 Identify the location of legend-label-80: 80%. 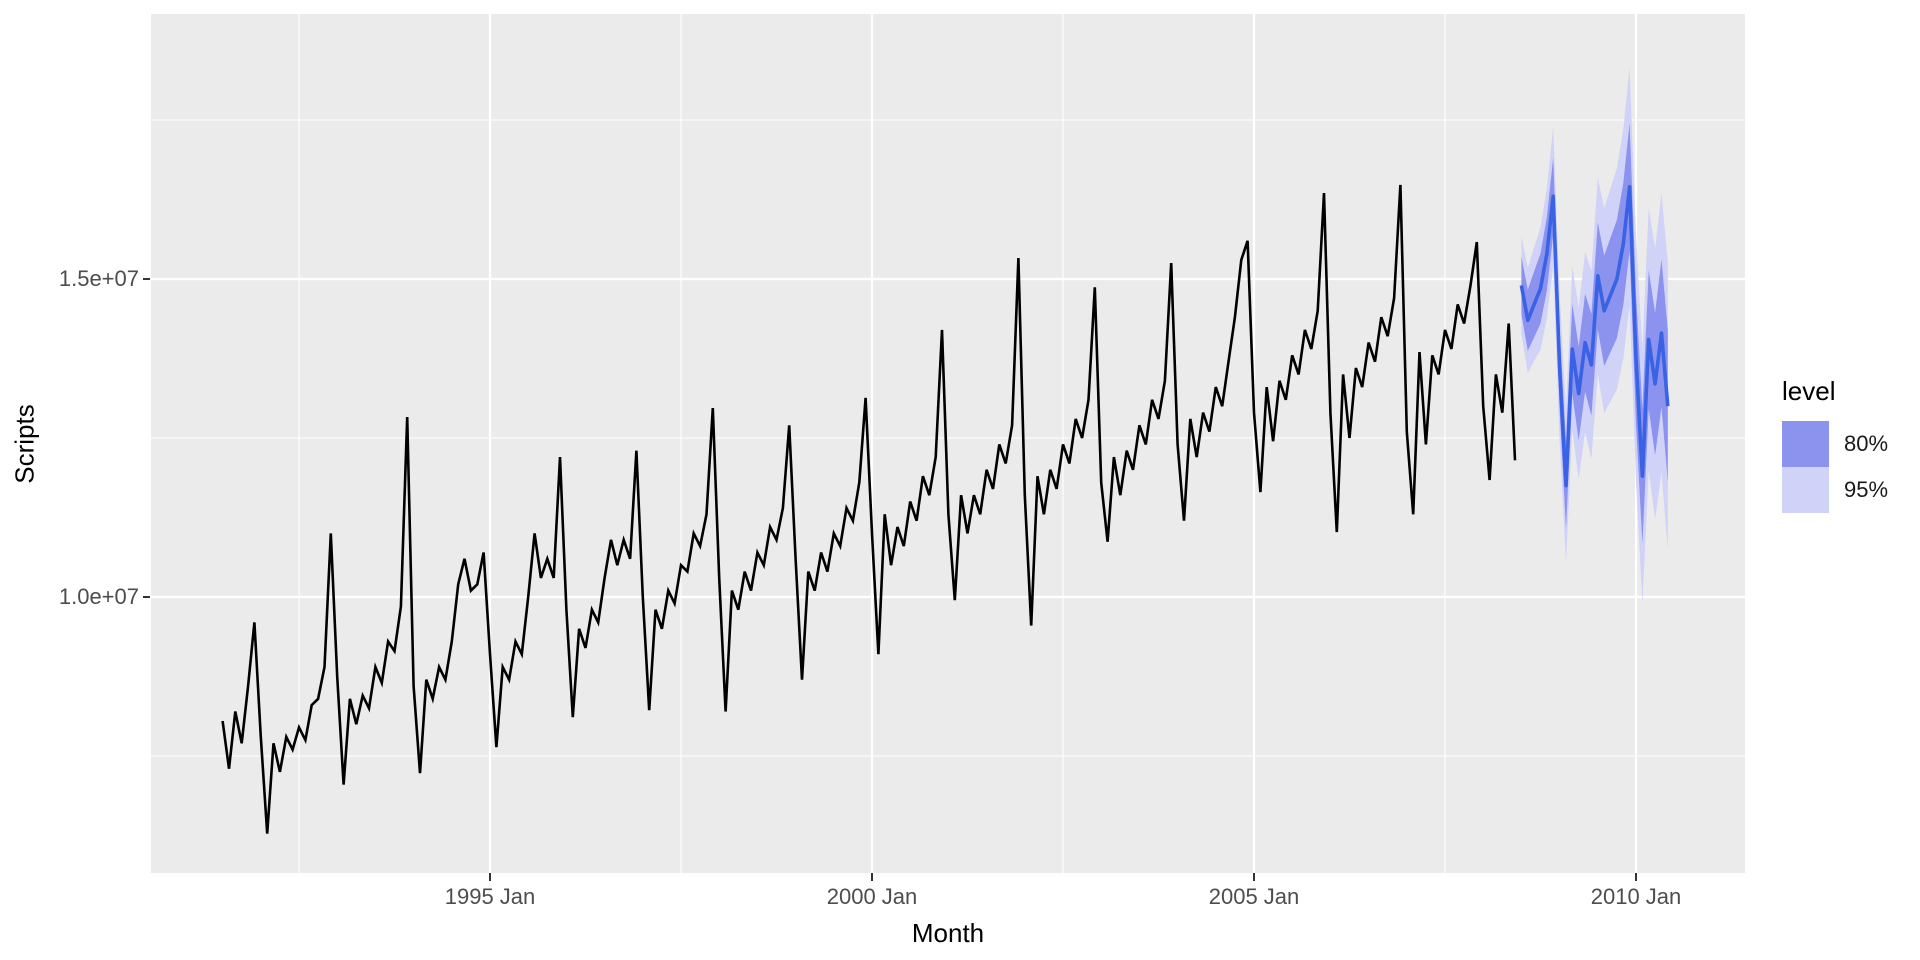
(1866, 443).